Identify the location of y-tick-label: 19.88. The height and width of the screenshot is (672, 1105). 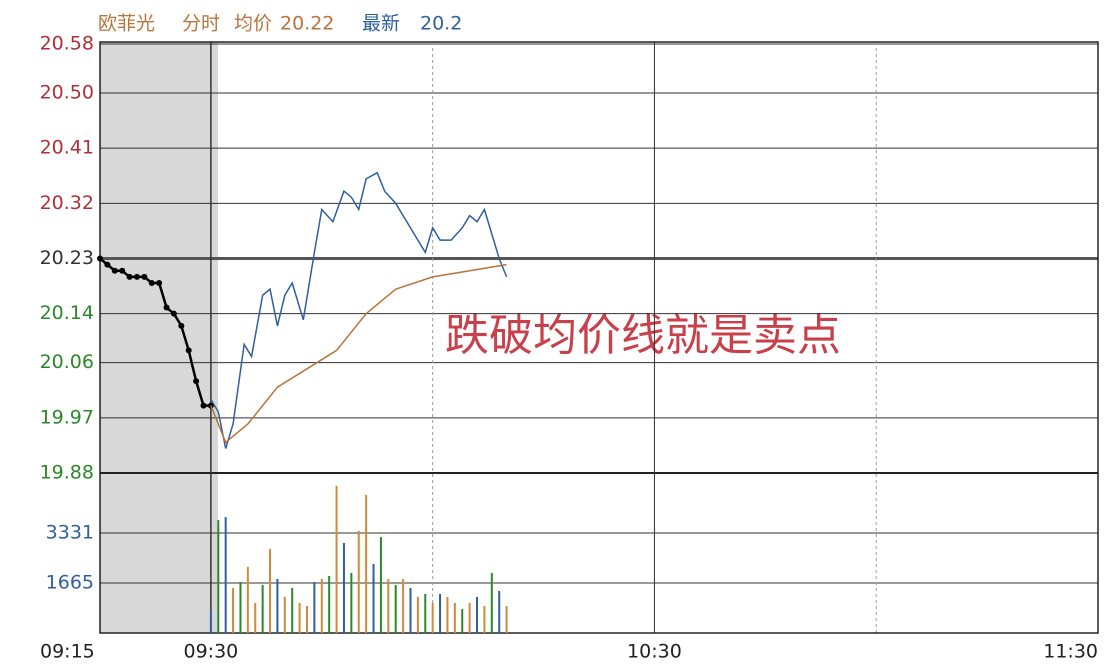
(67, 473).